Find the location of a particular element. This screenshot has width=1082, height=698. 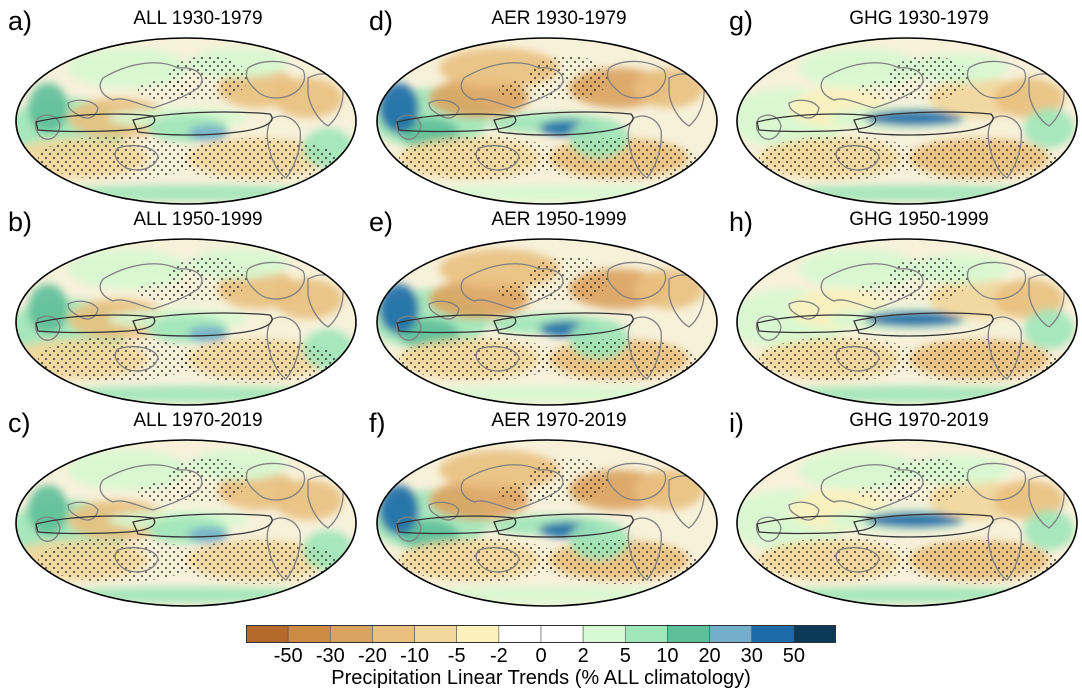

panel-letter: a) is located at coordinates (20, 21).